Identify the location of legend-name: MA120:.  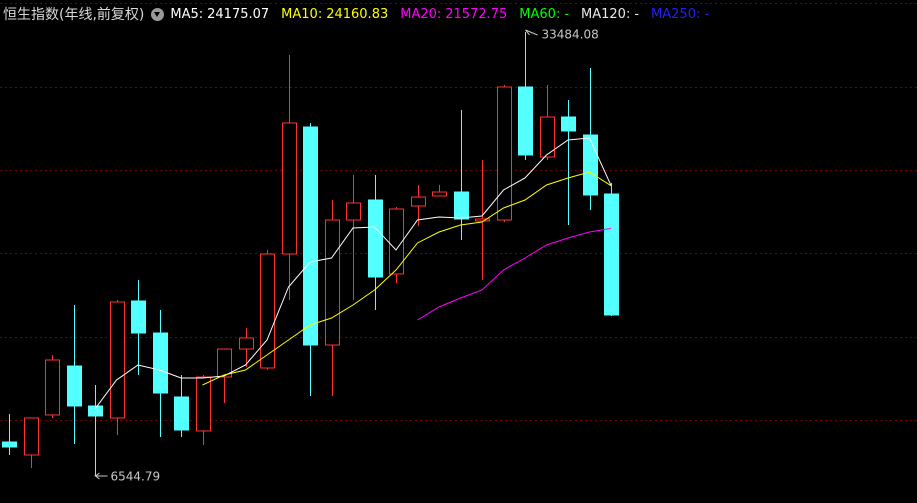
(606, 14).